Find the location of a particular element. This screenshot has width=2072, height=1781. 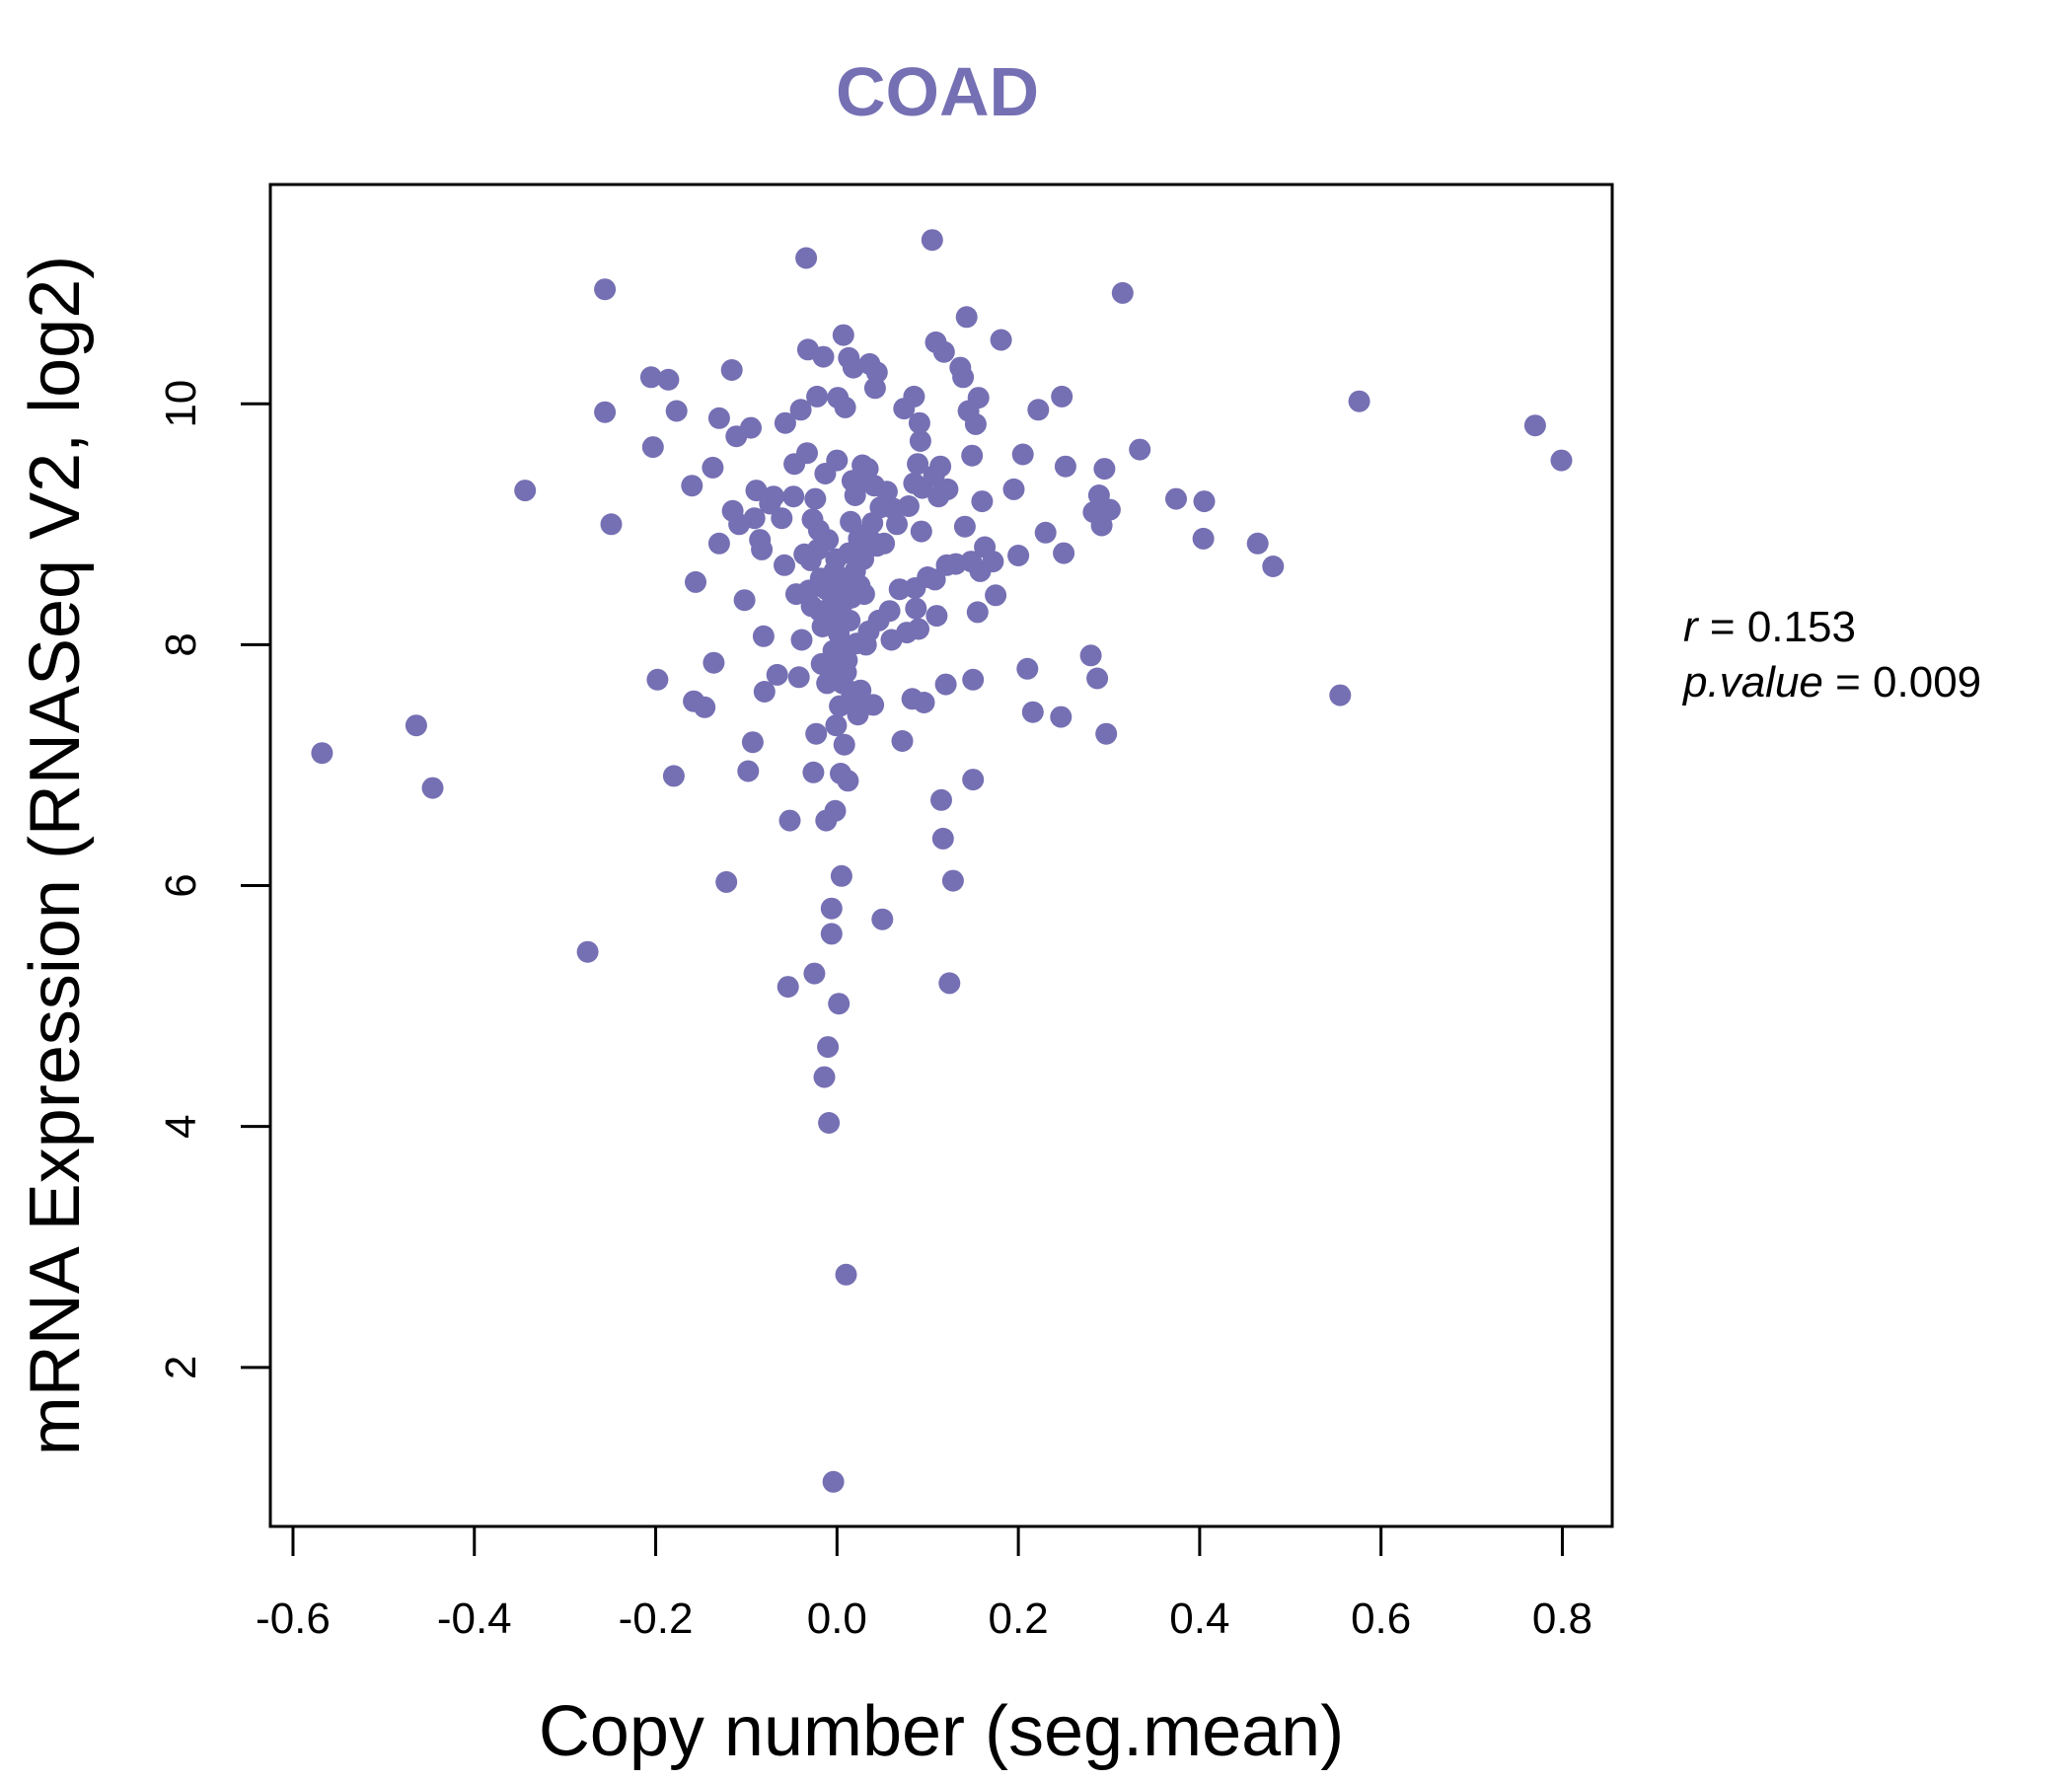

y-axis: 2 4 6 8 10 is located at coordinates (215, 879).